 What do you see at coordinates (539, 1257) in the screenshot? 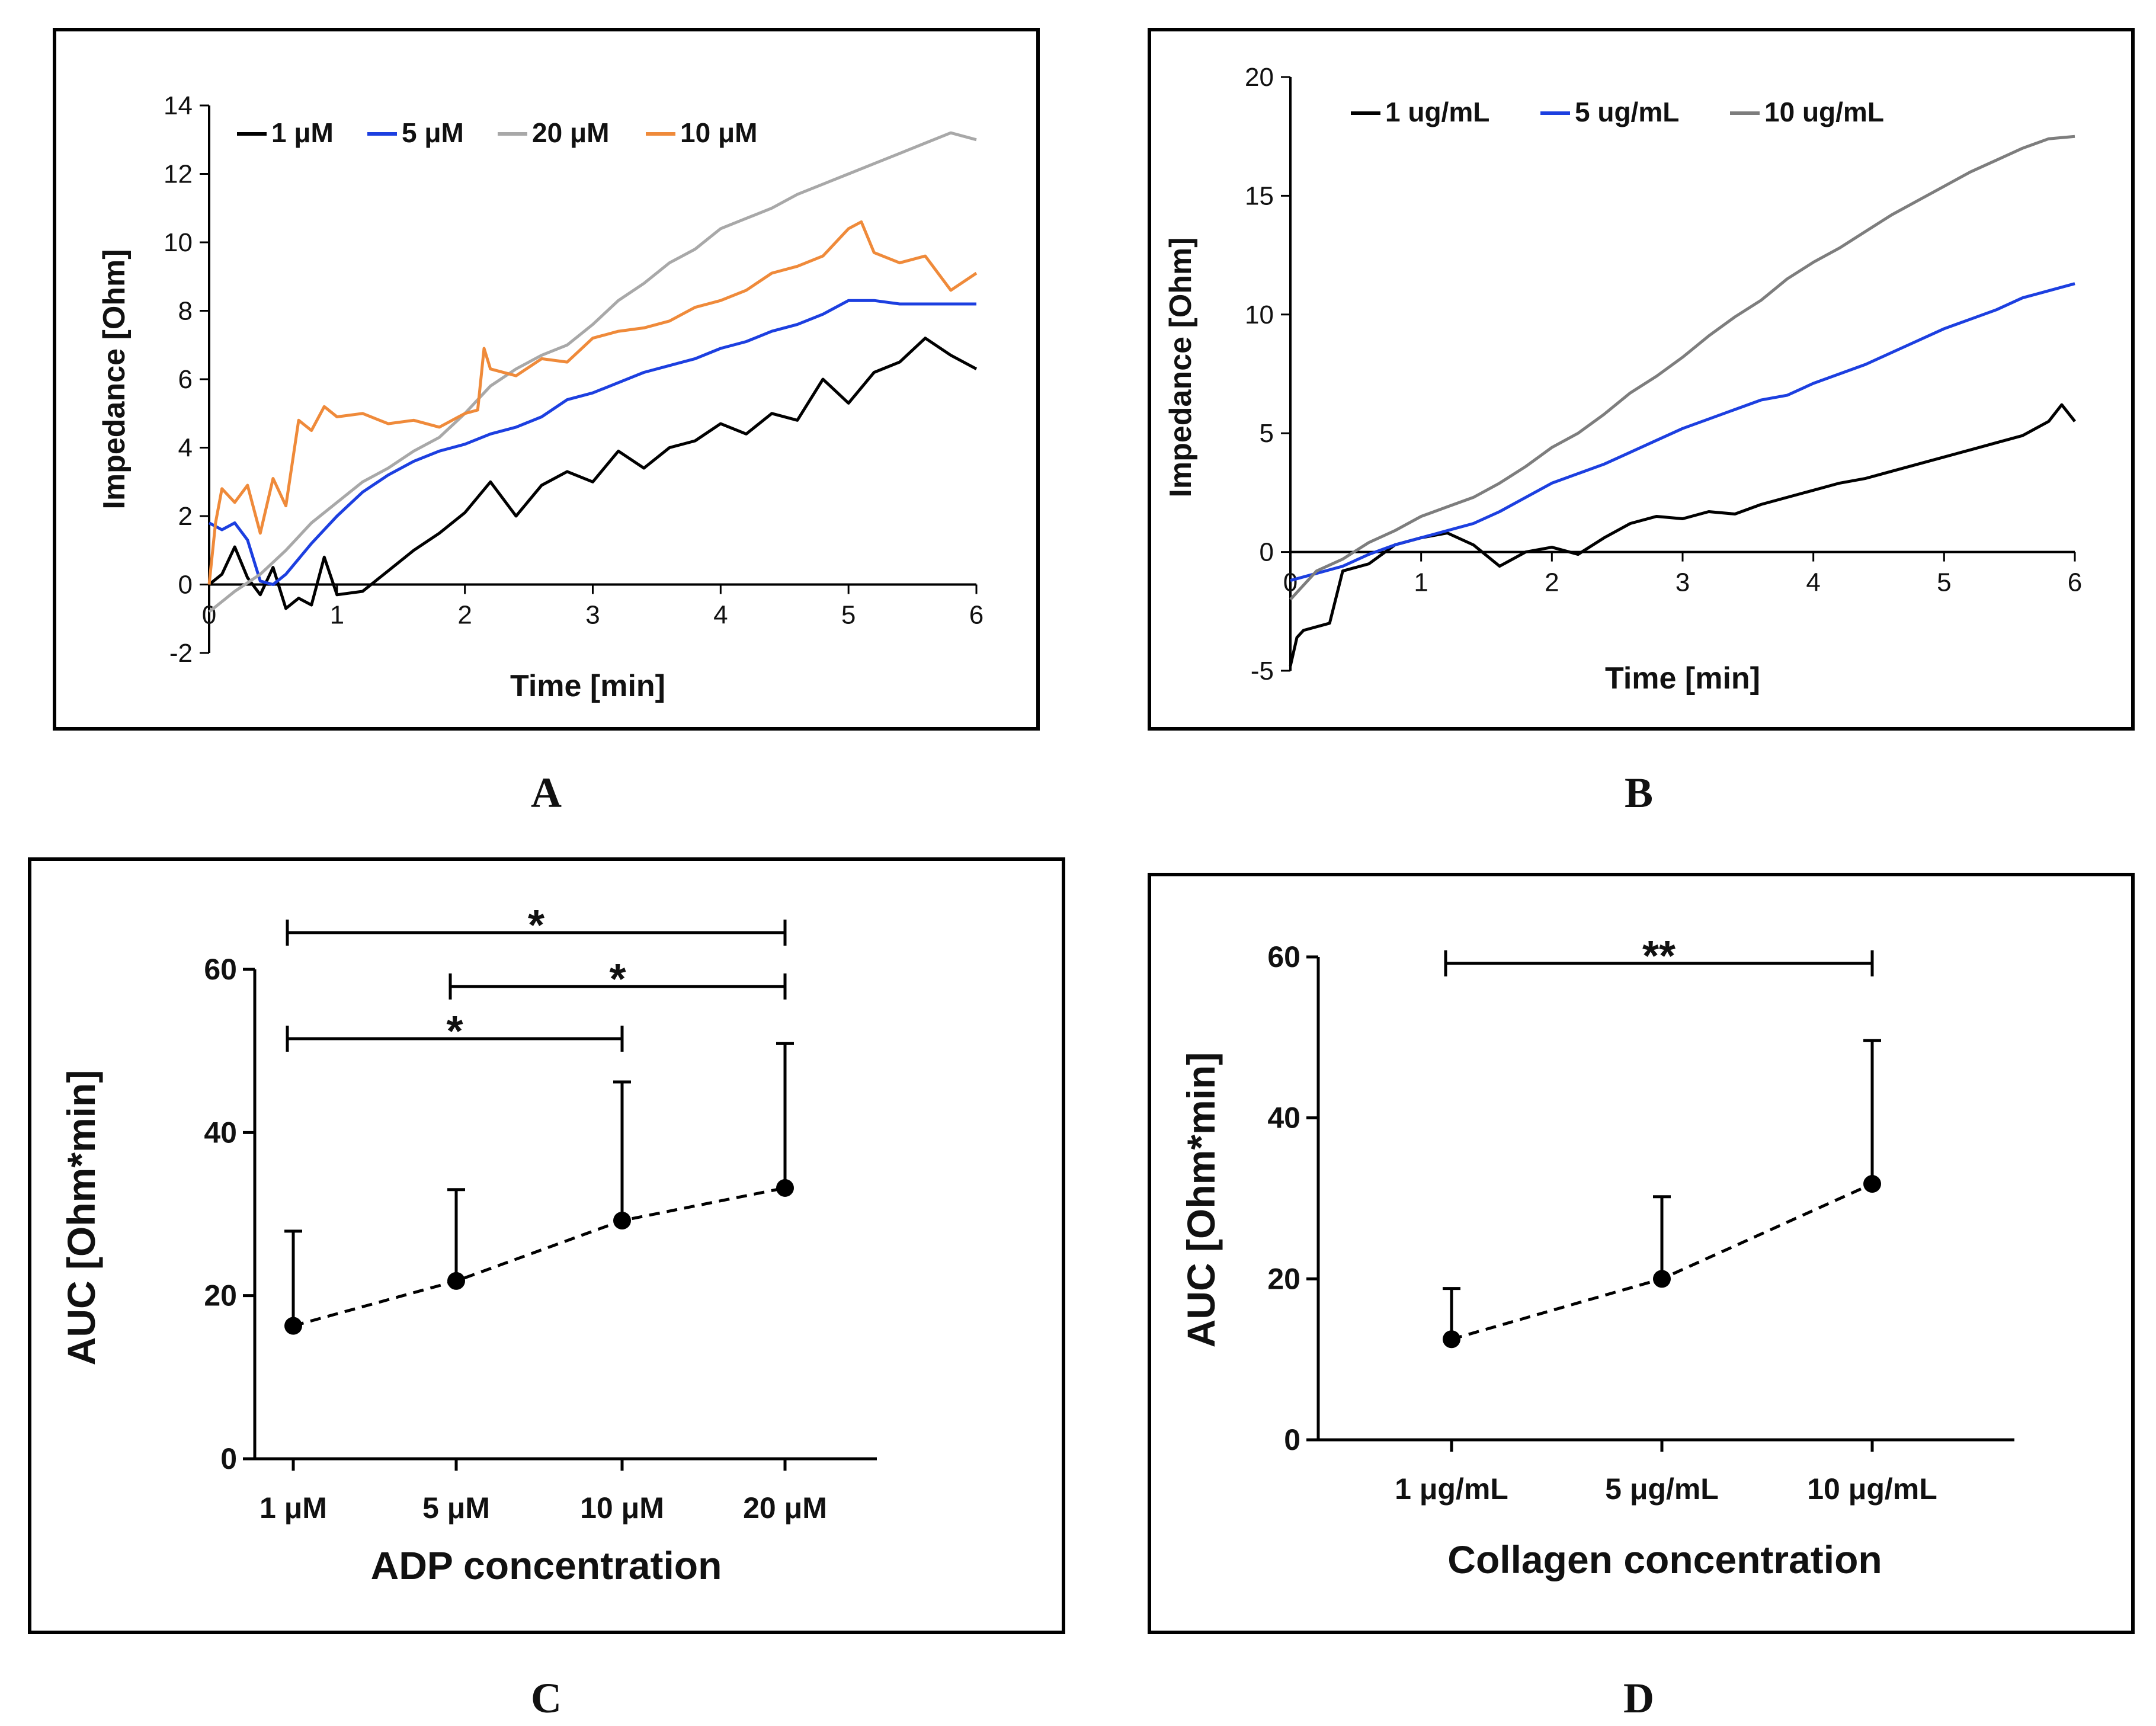
I see `mean-trend-line` at bounding box center [539, 1257].